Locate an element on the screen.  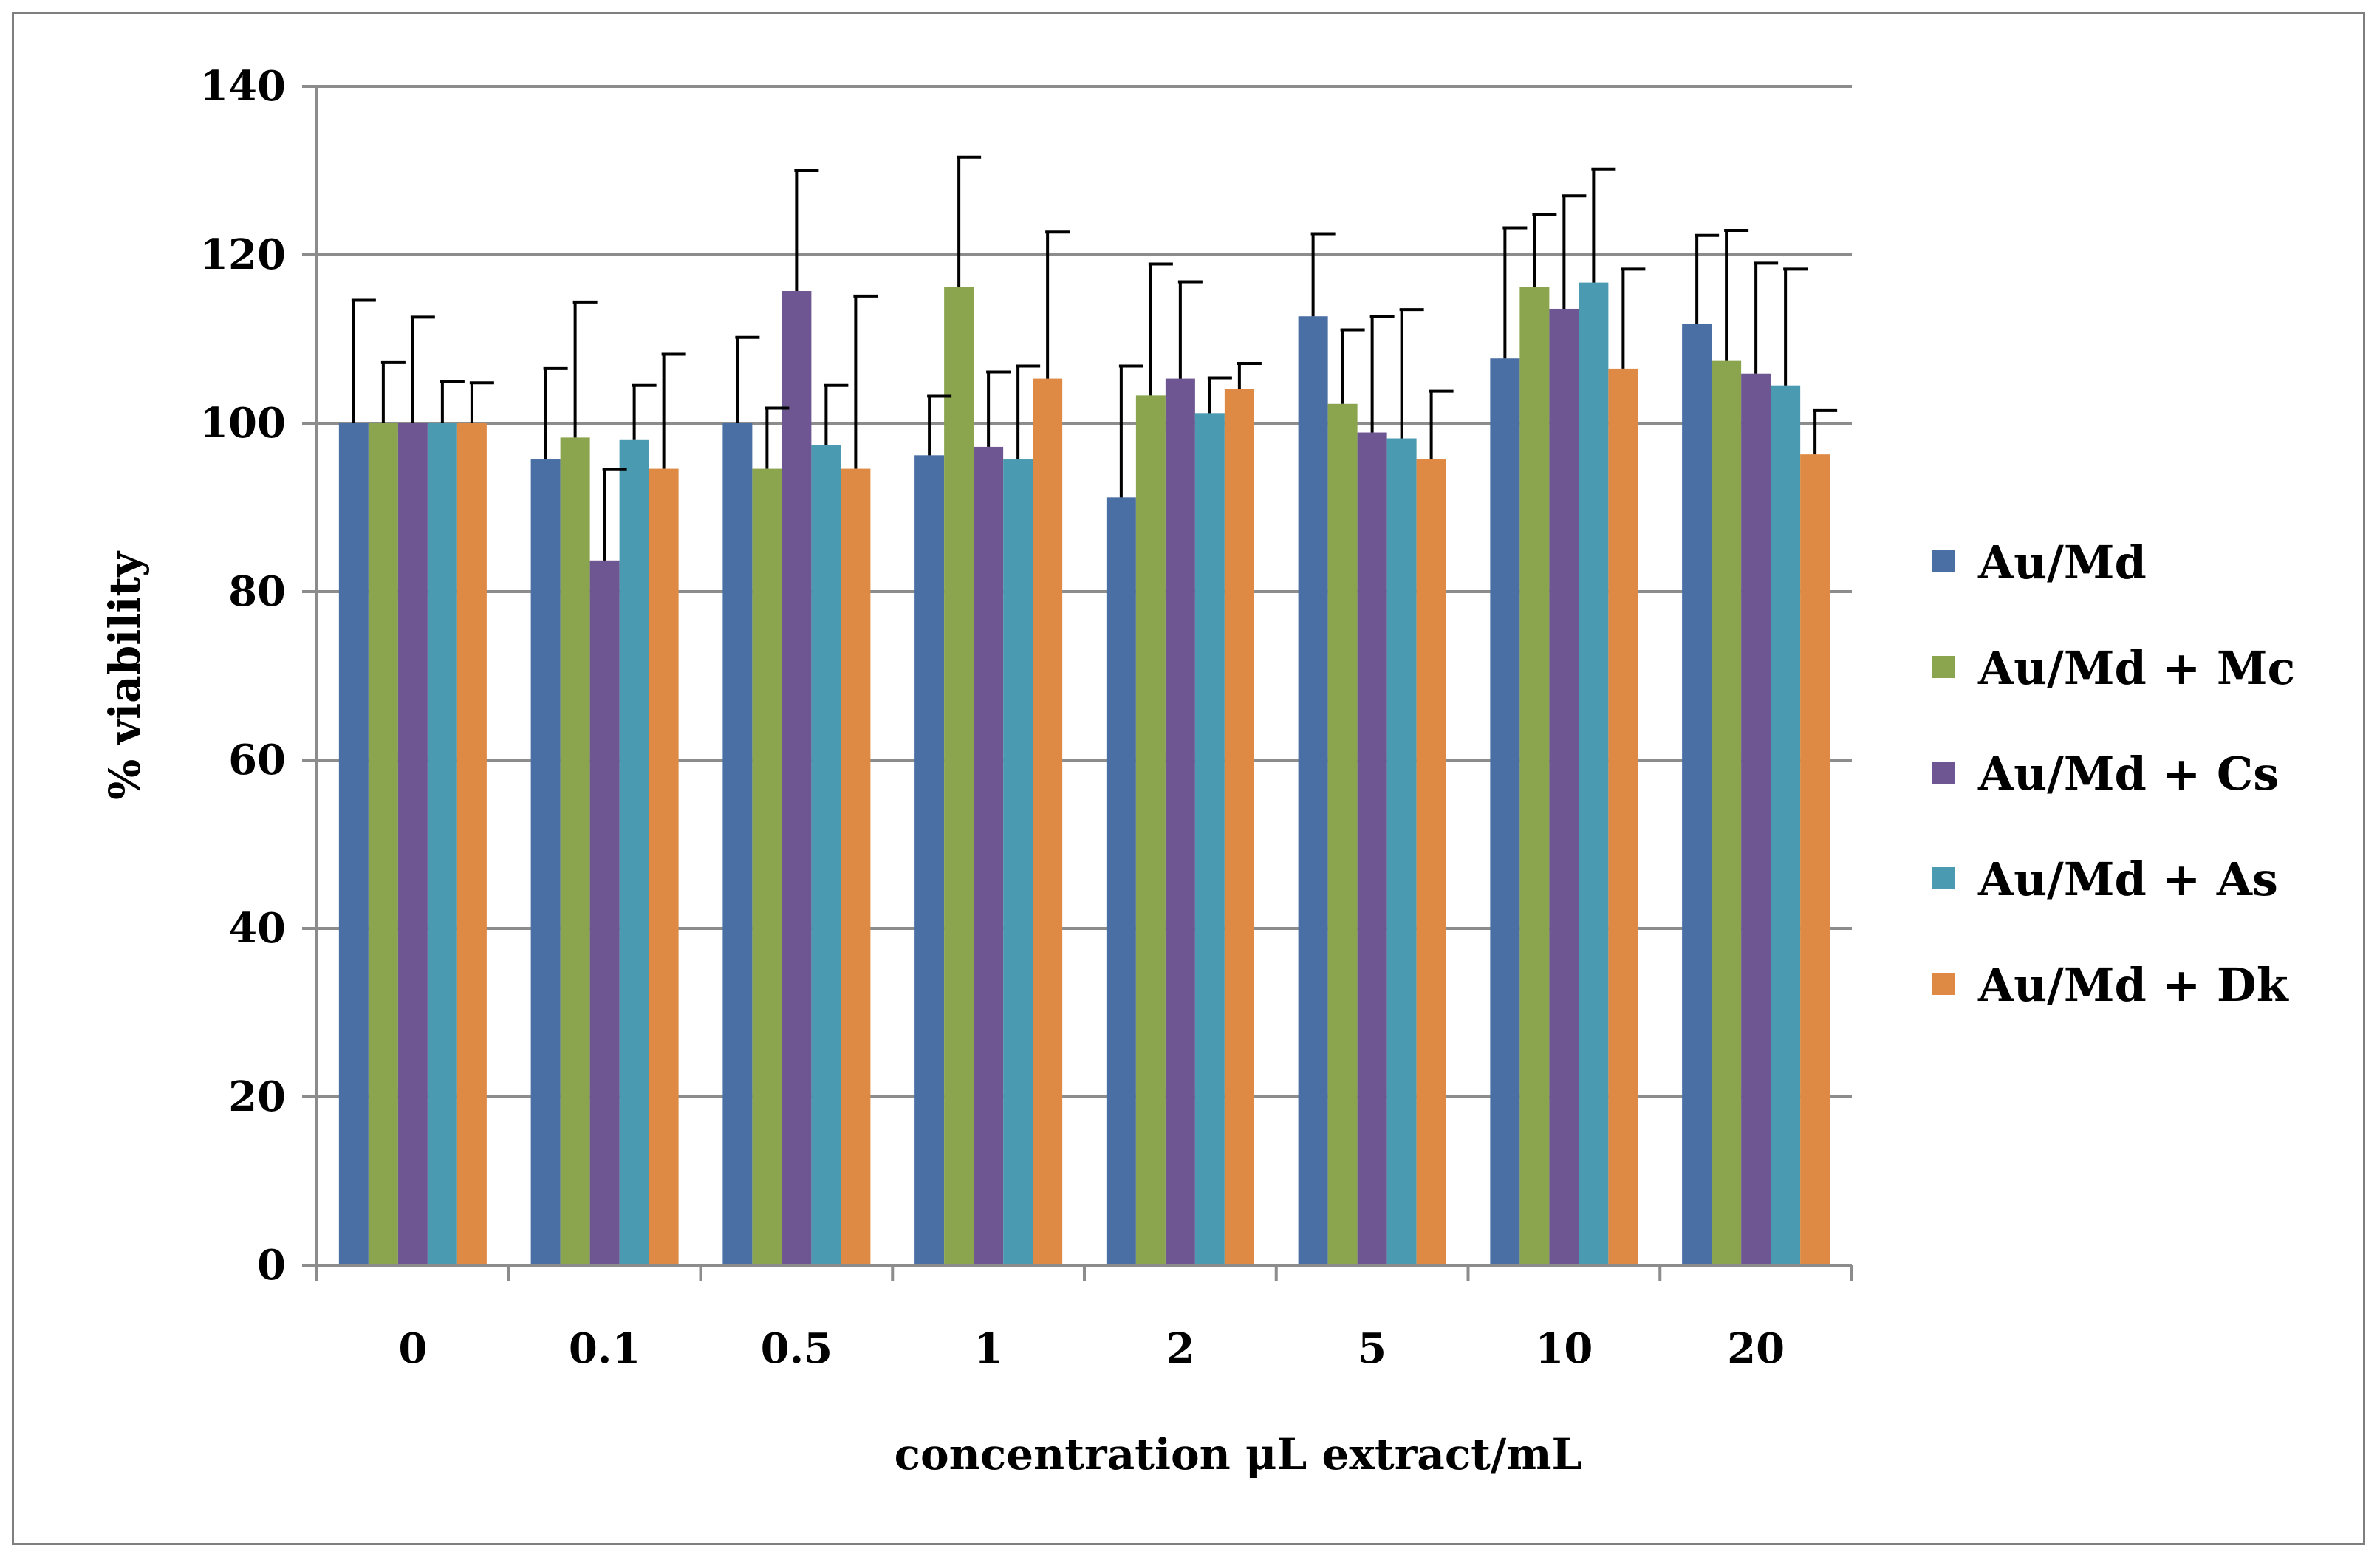
y-tick-labels: 0 20 40 60 80 100 120 140 is located at coordinates (242, 676).